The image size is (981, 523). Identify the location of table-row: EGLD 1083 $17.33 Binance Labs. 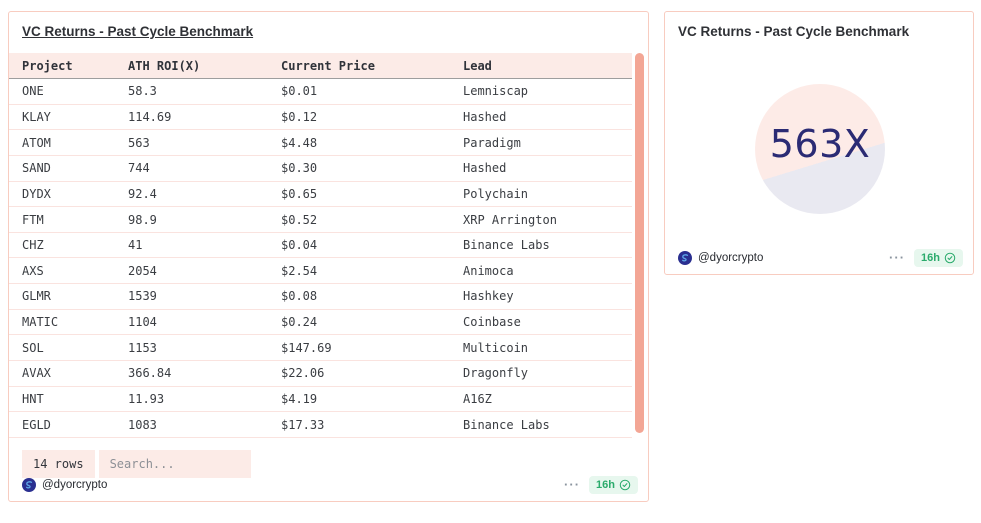
(320, 425).